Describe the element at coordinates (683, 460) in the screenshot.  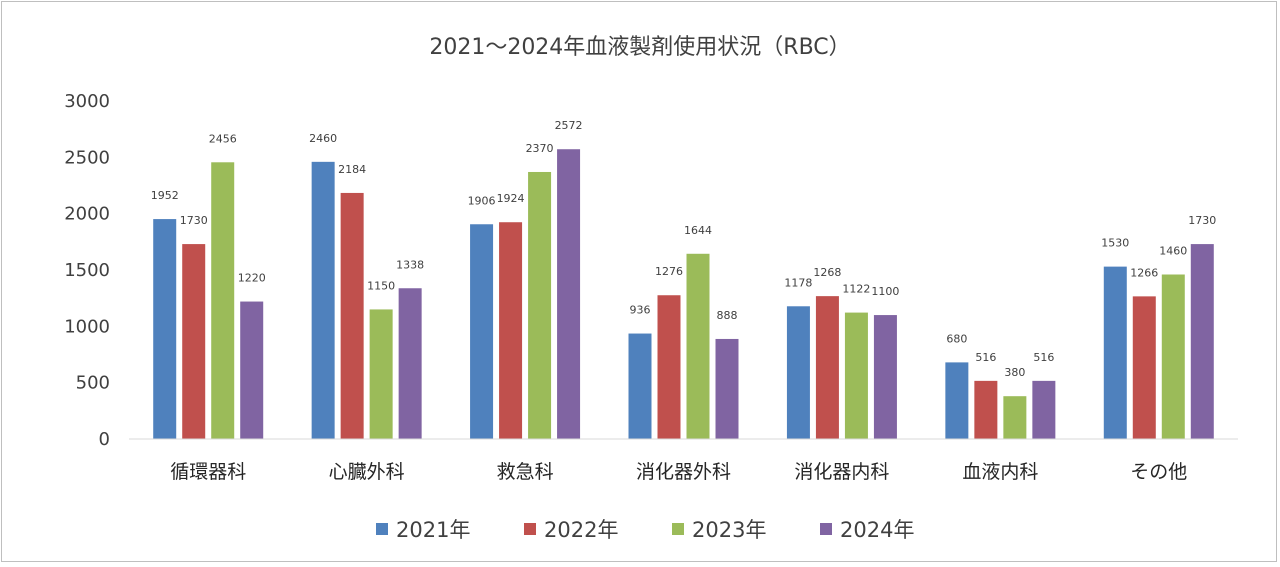
I see `x-axis: 循環器科 心臓外科 救急科 消化器外科 消化器内科 血液内科 その他` at that location.